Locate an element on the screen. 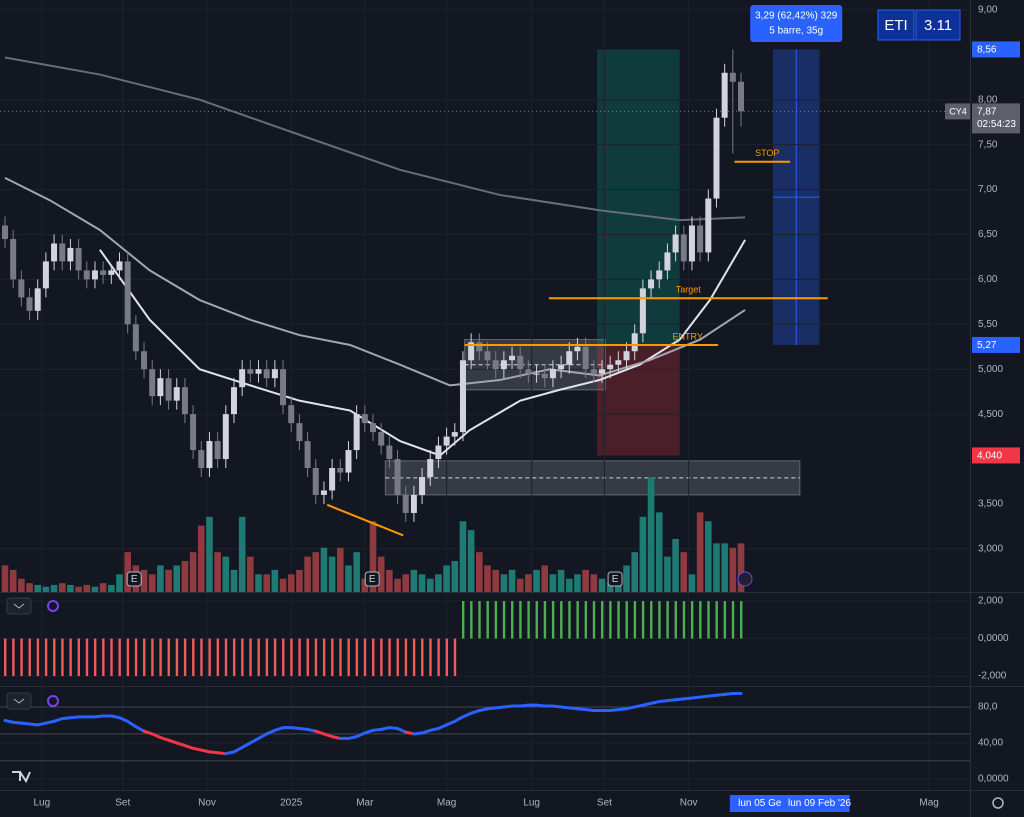 This screenshot has width=1024, height=817. x-tick-label: Mag is located at coordinates (446, 803).